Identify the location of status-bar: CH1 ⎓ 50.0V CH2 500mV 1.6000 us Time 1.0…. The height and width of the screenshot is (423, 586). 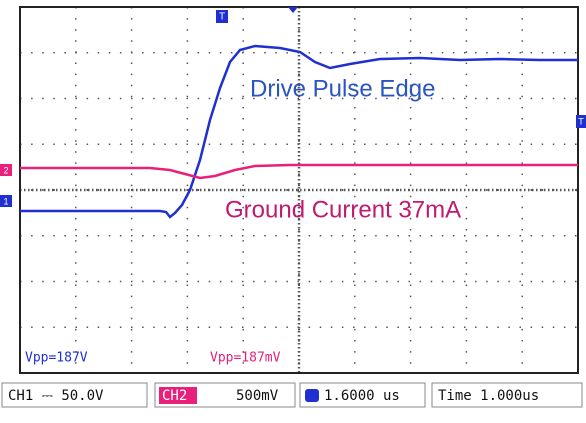
(292, 395).